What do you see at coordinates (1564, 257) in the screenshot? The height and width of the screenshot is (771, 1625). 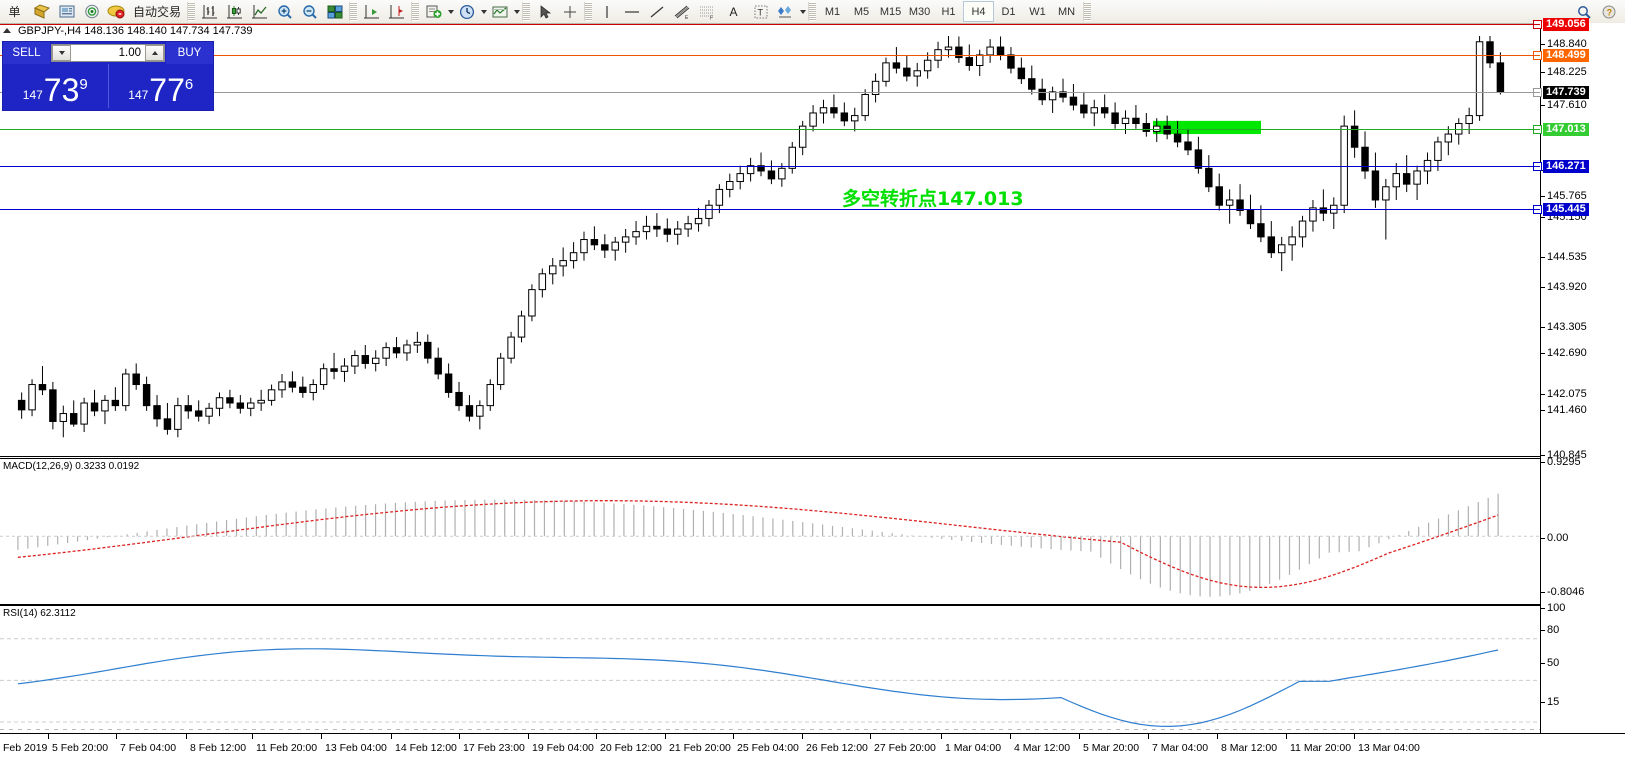 I see `price-tick: 144.535` at bounding box center [1564, 257].